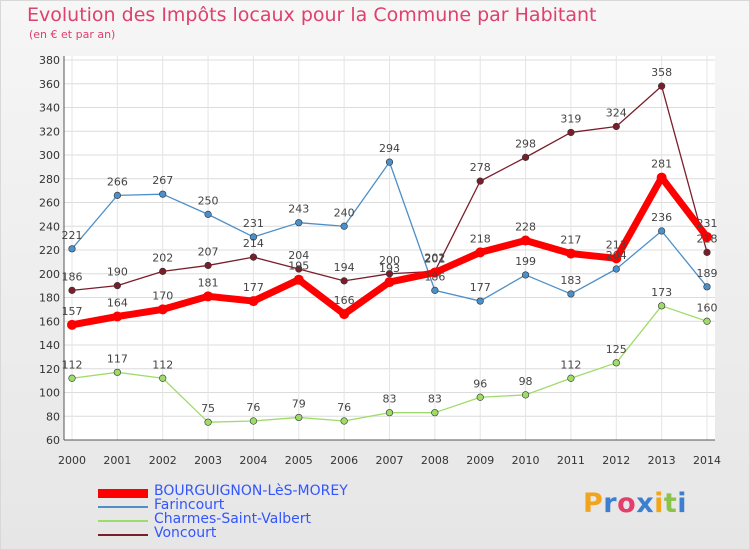 Image resolution: width=750 pixels, height=550 pixels. I want to click on logo-letter: o, so click(627, 503).